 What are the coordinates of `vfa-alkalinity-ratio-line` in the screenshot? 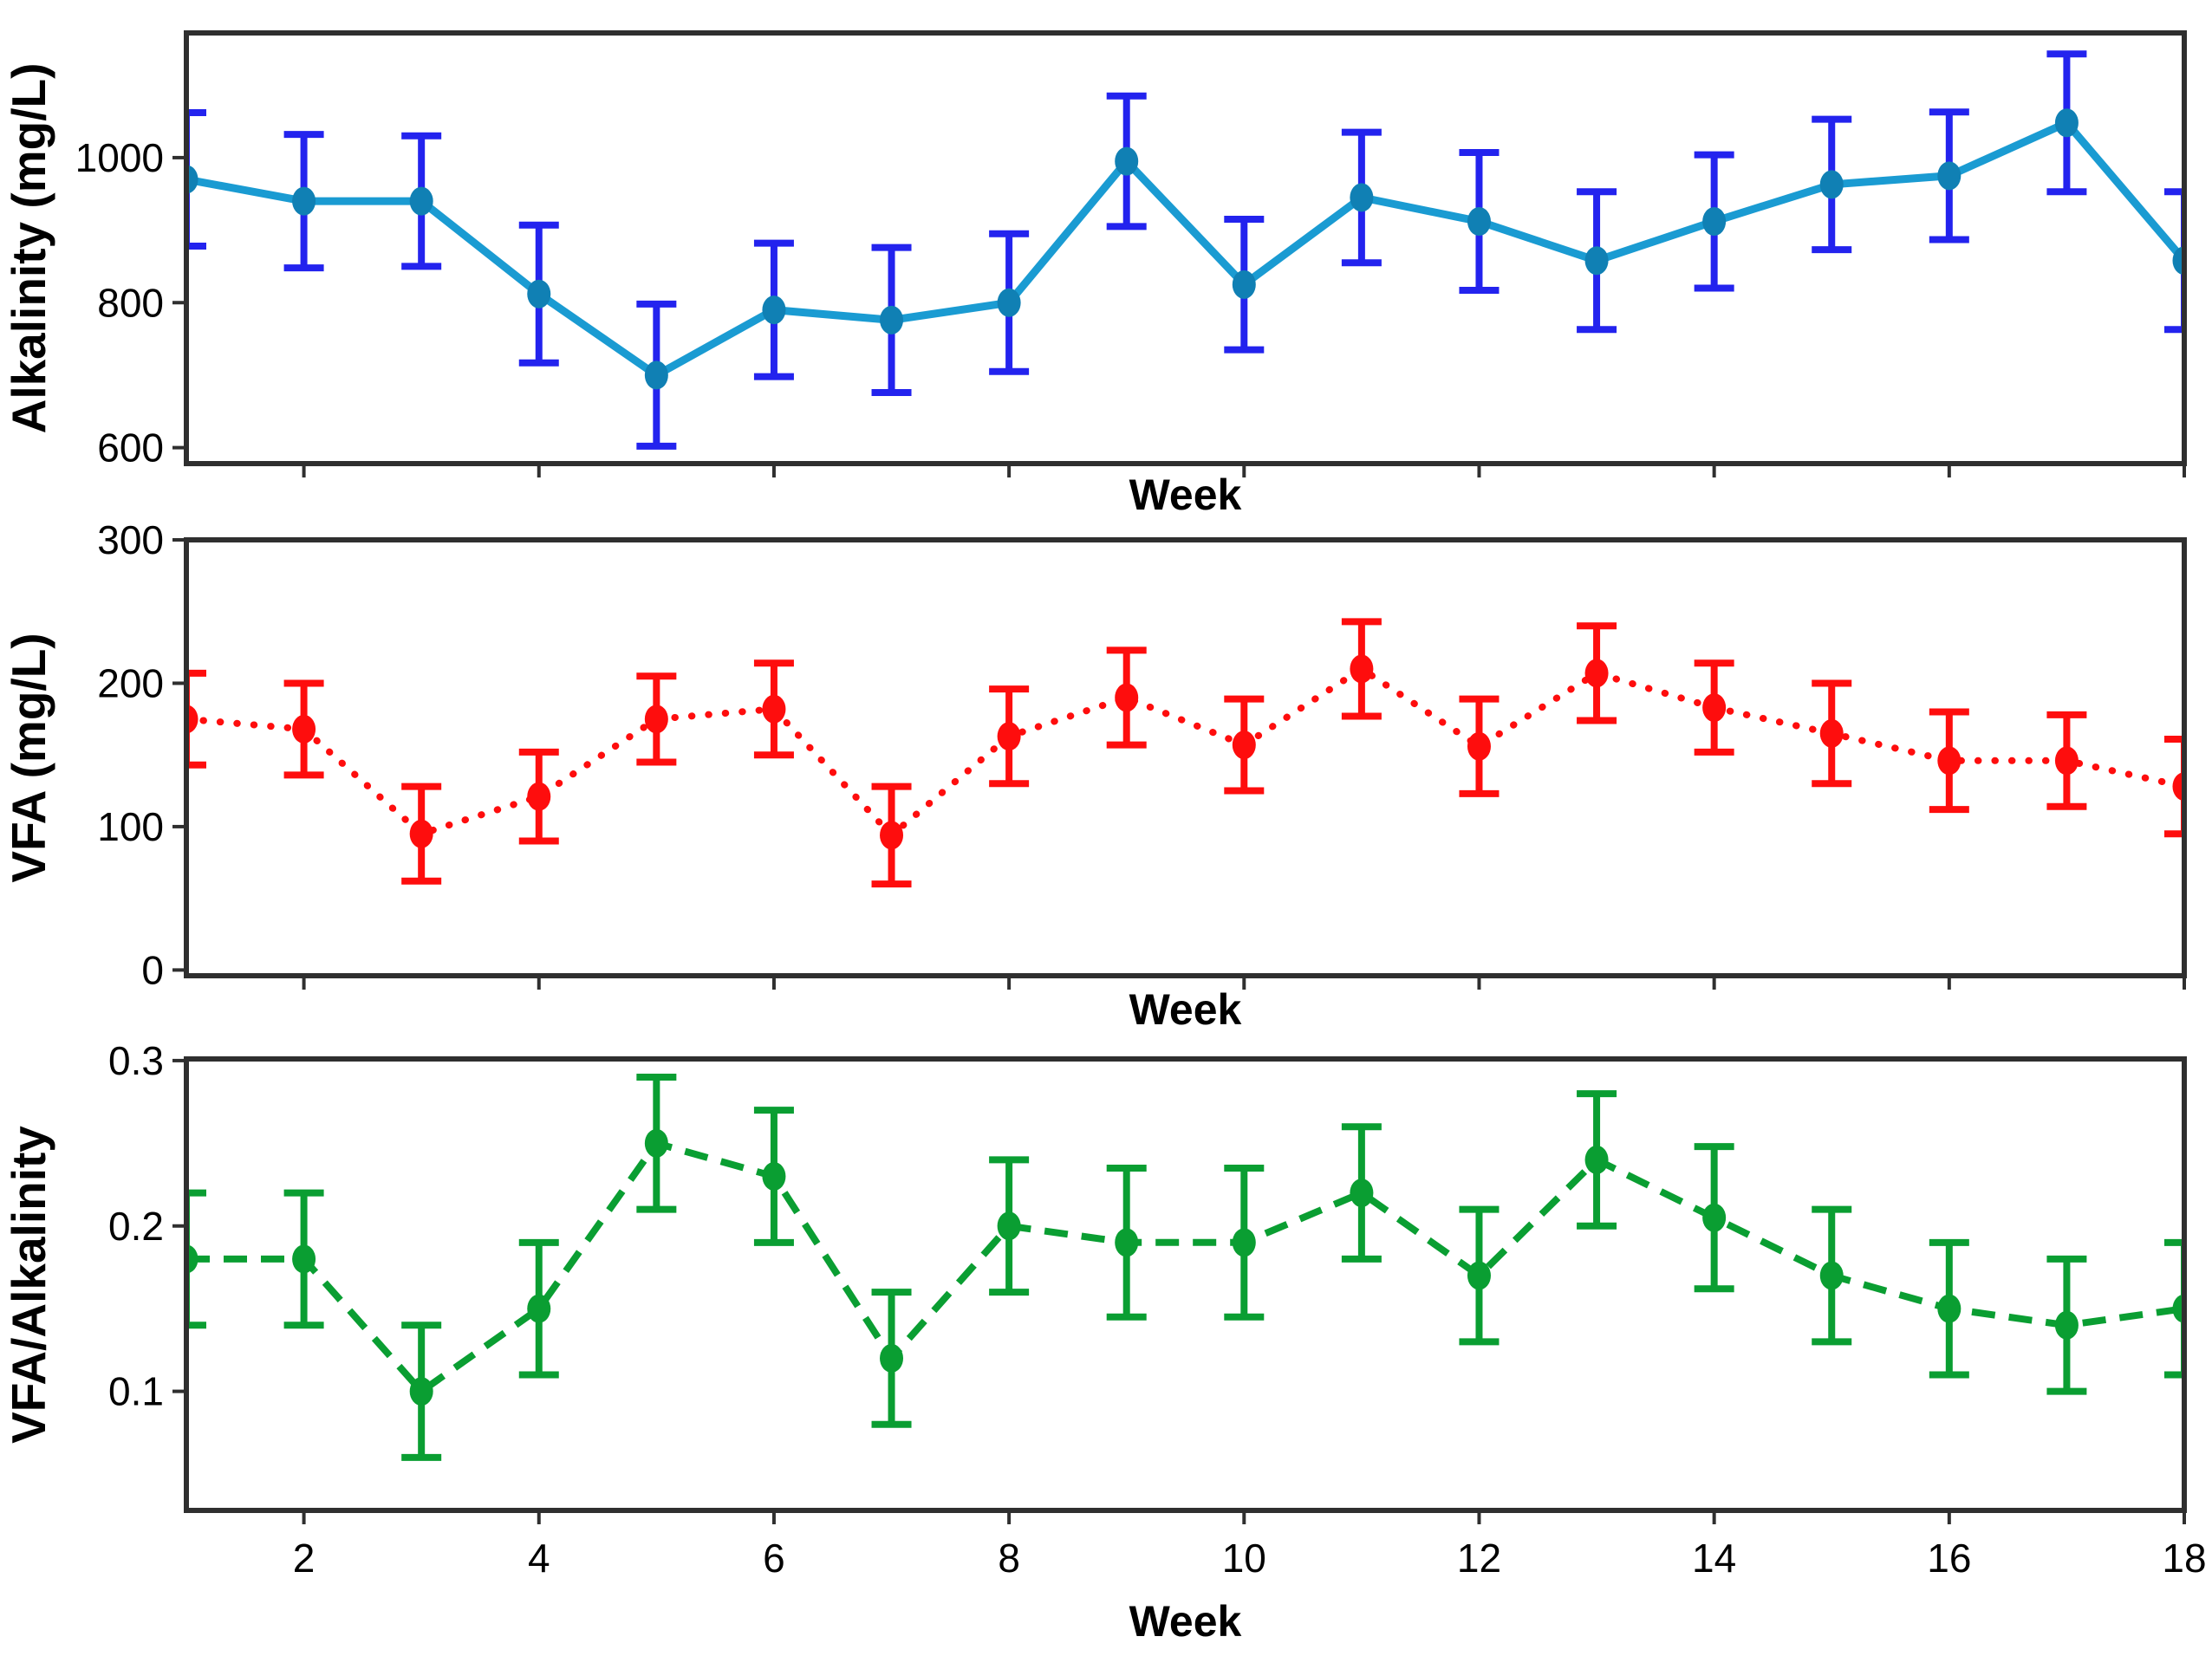 It's located at (1185, 1267).